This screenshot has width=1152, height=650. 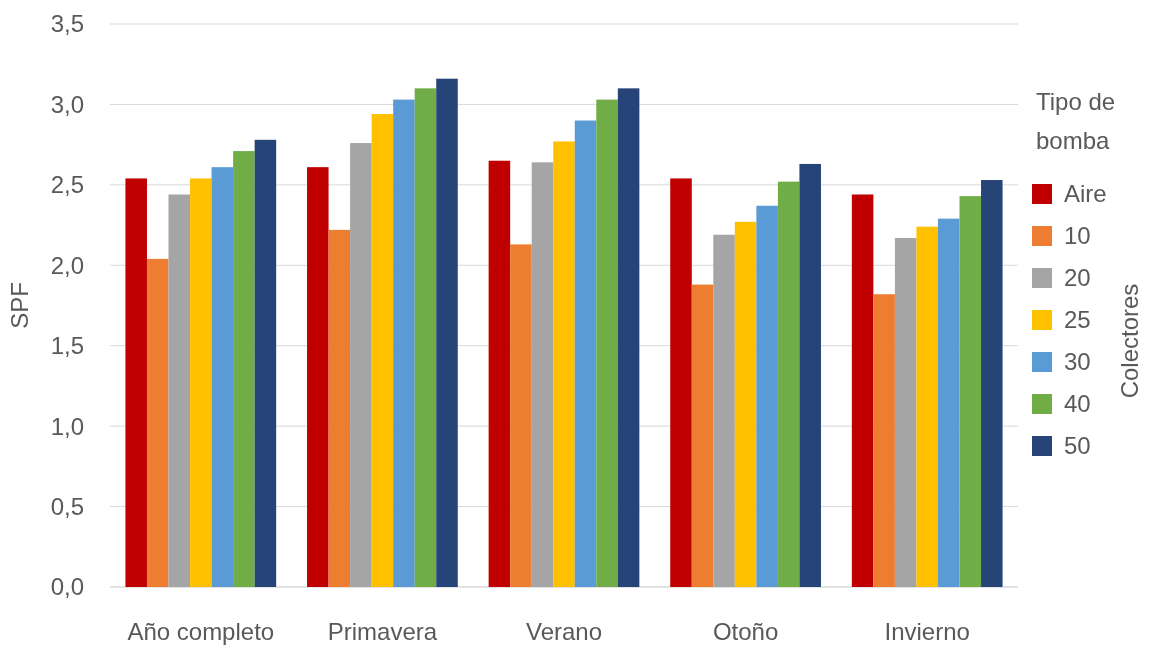 What do you see at coordinates (67, 24) in the screenshot?
I see `y-tick-label: 3,5` at bounding box center [67, 24].